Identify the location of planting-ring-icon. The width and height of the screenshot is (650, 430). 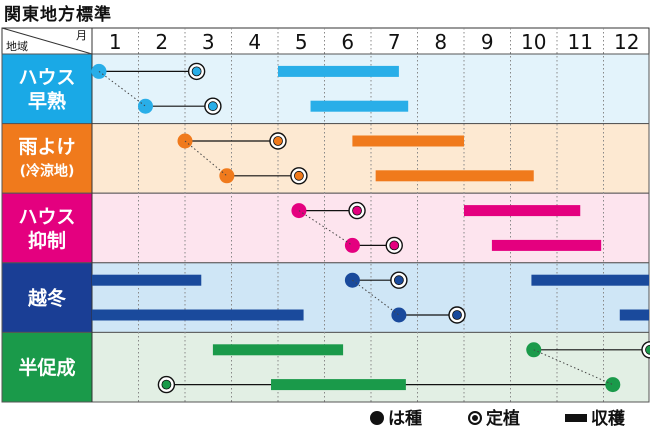
(475, 418).